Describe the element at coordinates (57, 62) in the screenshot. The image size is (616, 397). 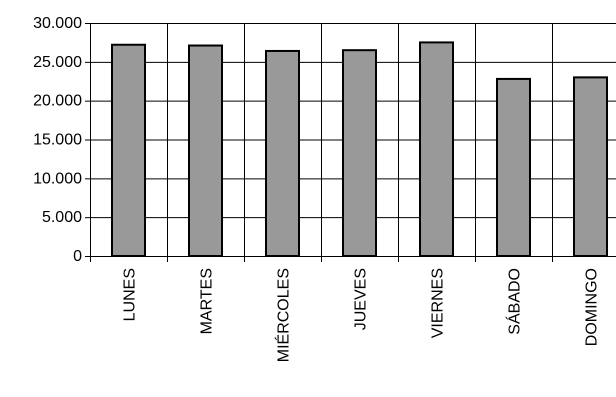
I see `y-tick-label: 25.000` at that location.